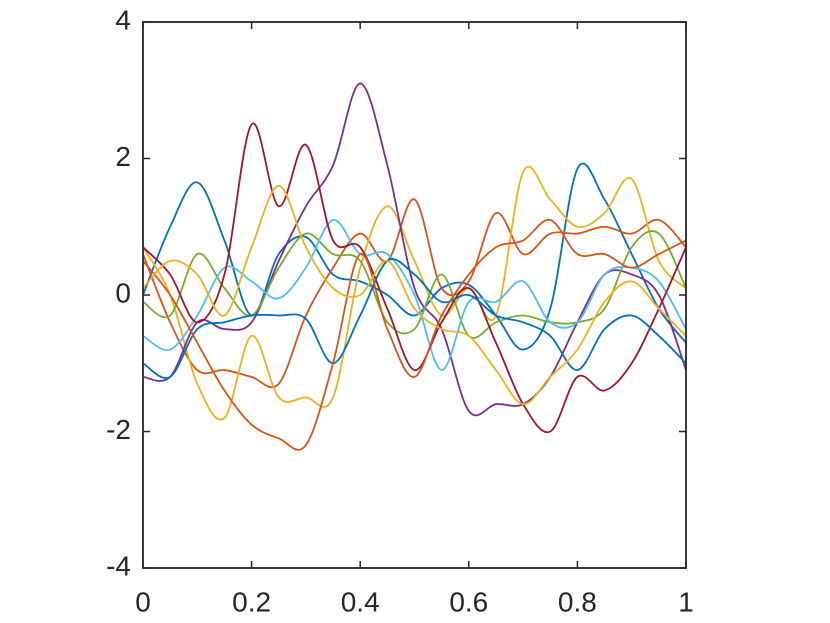 The image size is (830, 623). I want to click on y-tick-label: -4, so click(118, 565).